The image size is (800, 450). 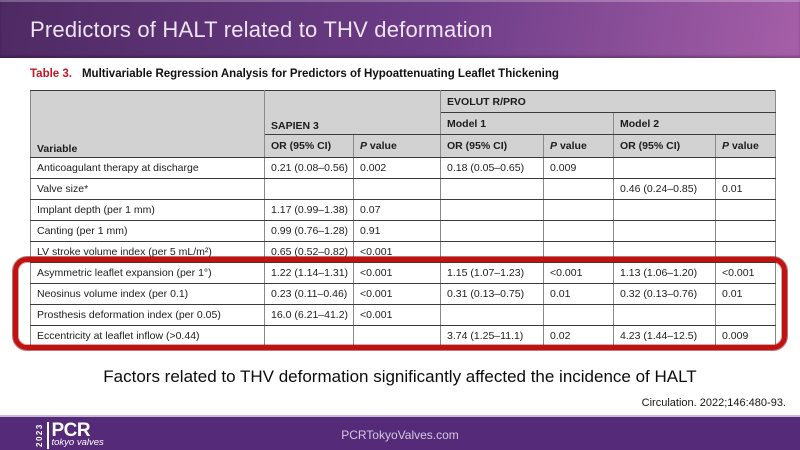 I want to click on column-header-p-model2: P value, so click(x=746, y=146).